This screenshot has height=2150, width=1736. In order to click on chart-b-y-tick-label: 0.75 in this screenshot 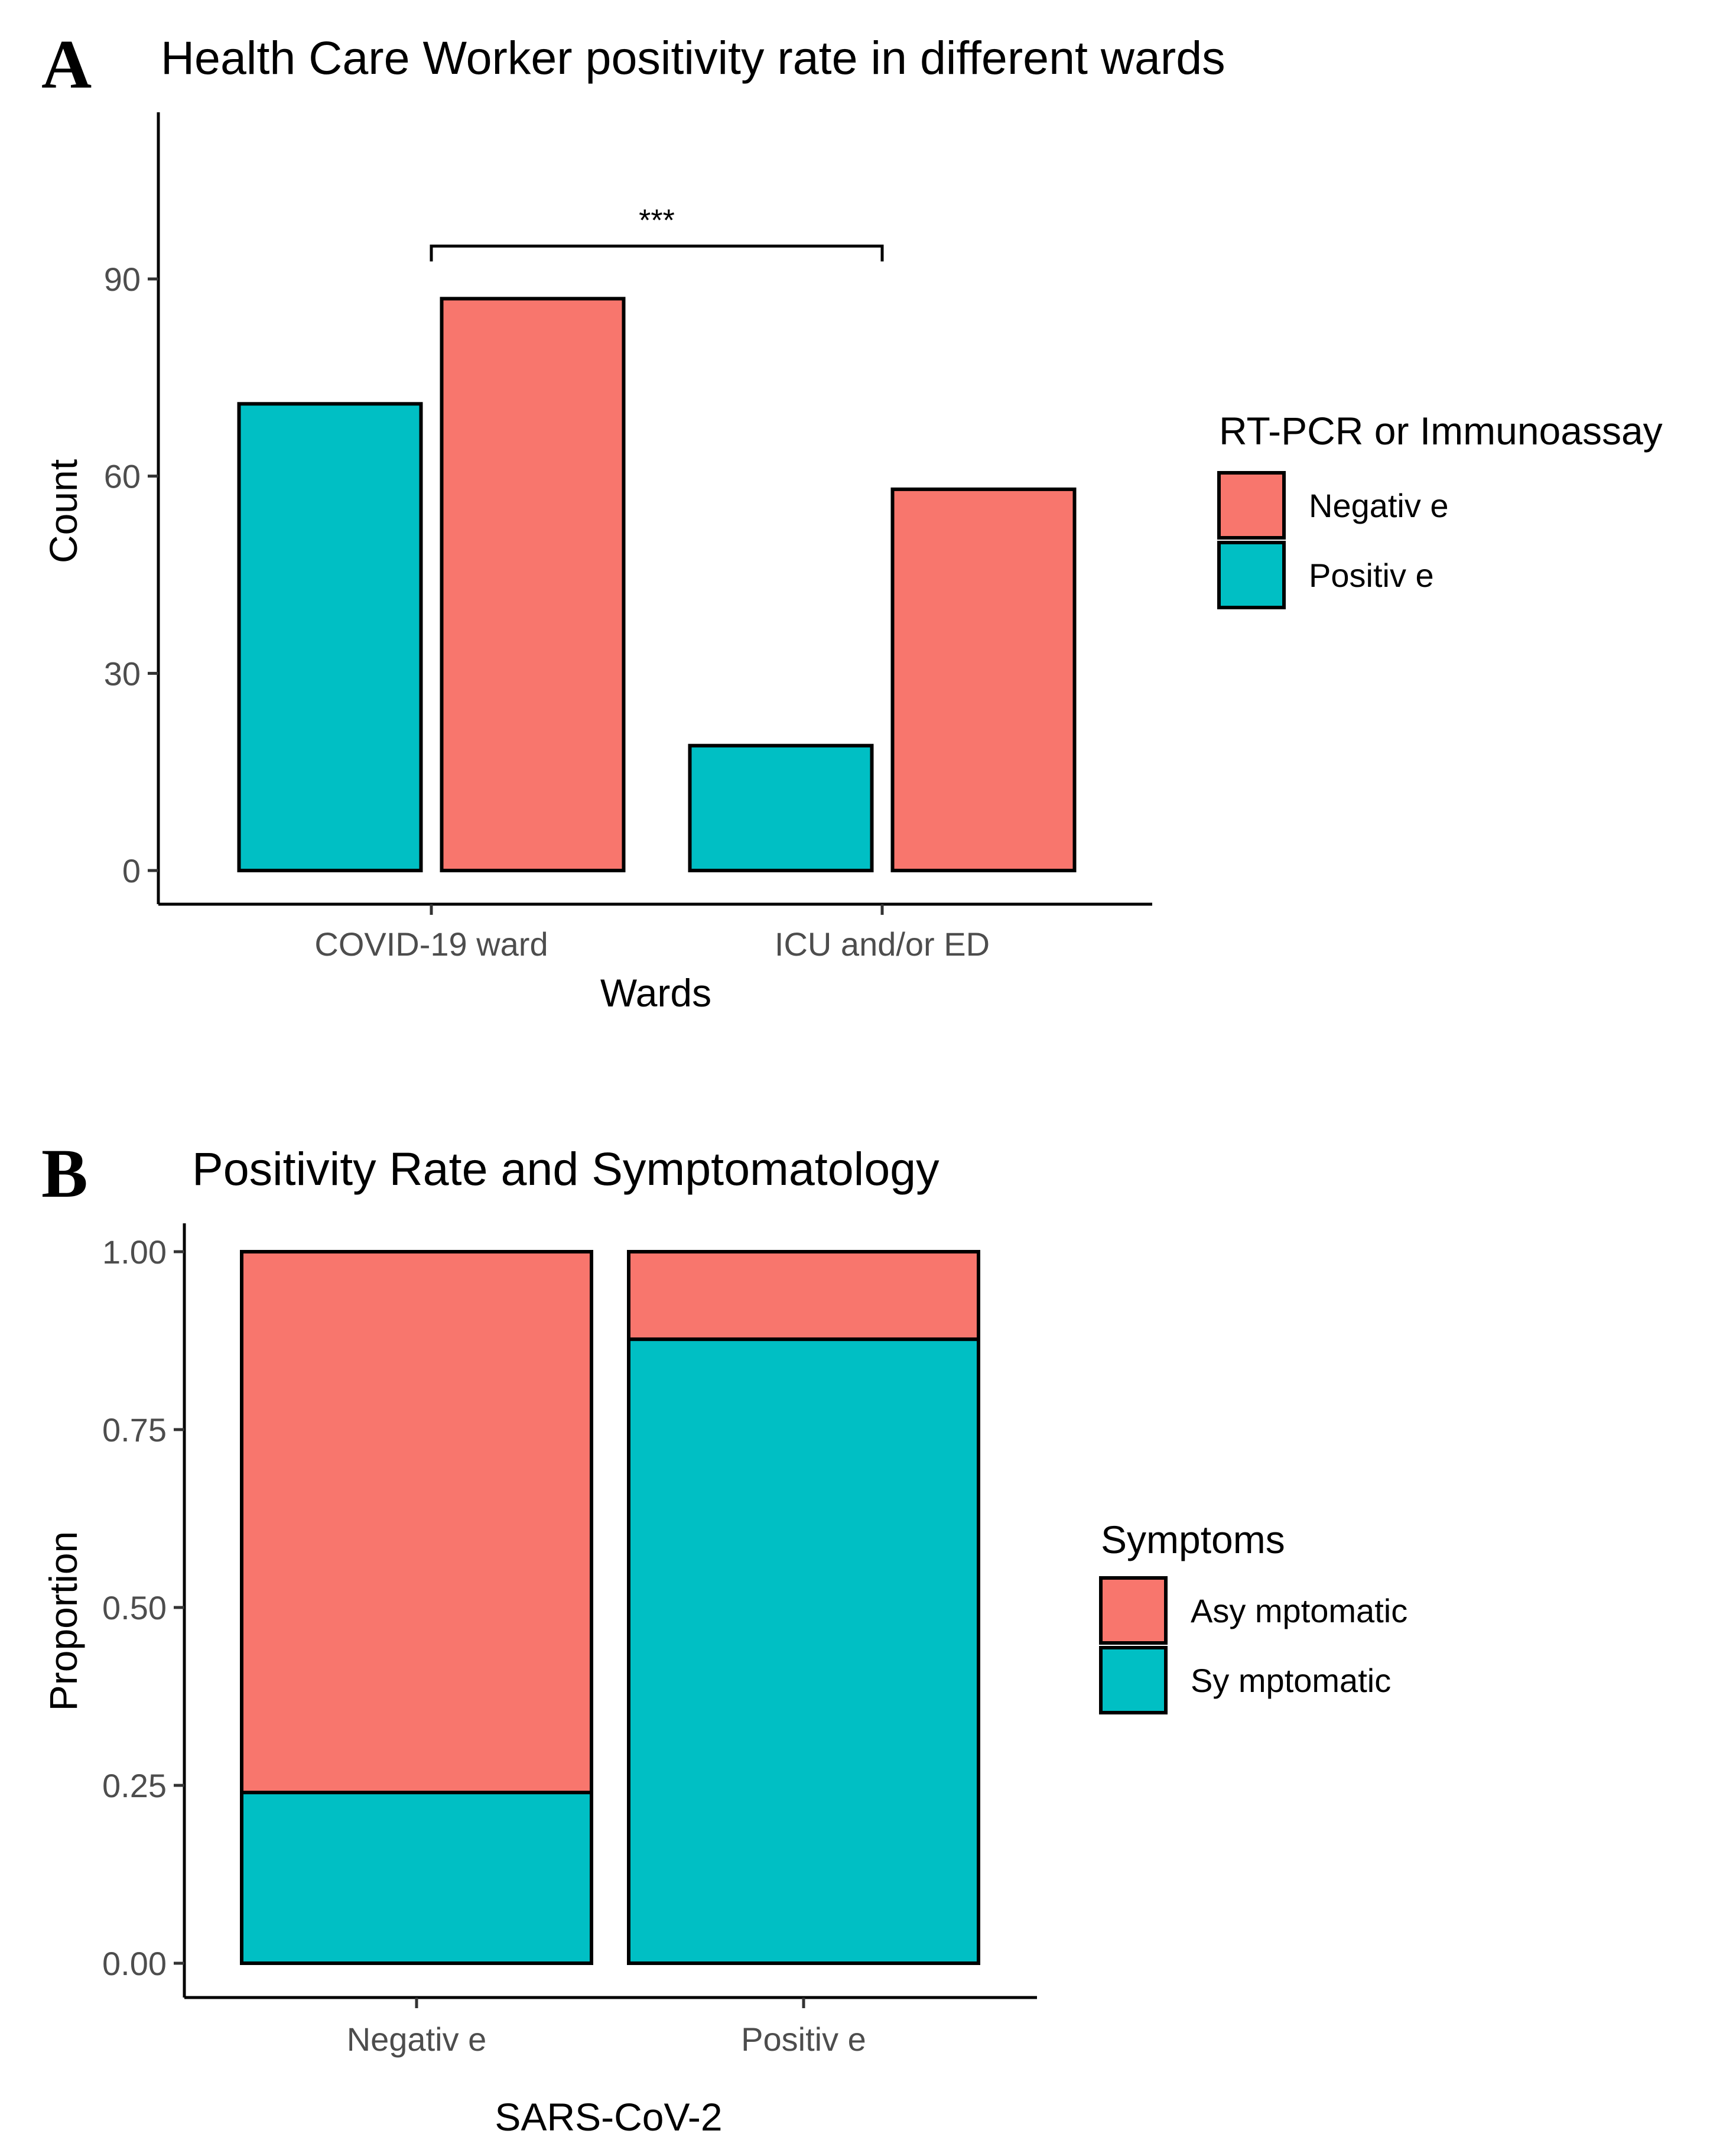, I will do `click(134, 1430)`.